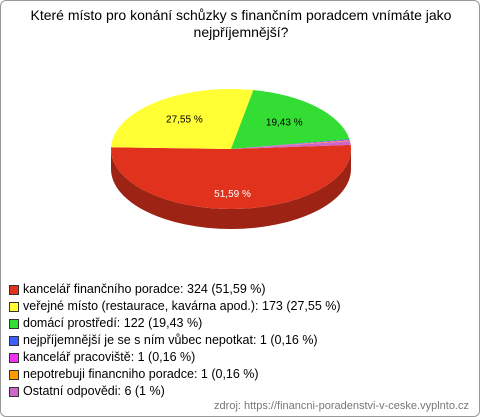 The width and height of the screenshot is (480, 417). Describe the element at coordinates (284, 123) in the screenshot. I see `slice-label: 19,43 %` at that location.